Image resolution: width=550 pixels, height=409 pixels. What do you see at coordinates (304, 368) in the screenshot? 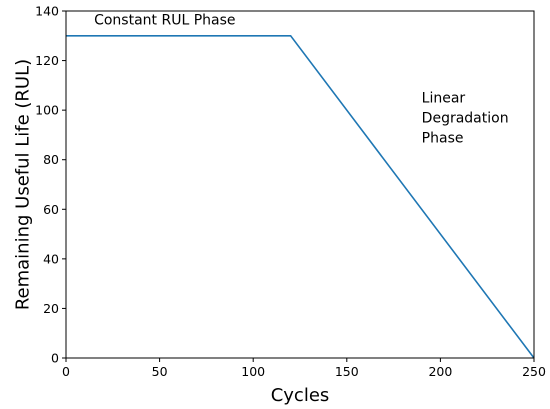
I see `x-axis-ticks: 0 50 100 150 200 250` at bounding box center [304, 368].